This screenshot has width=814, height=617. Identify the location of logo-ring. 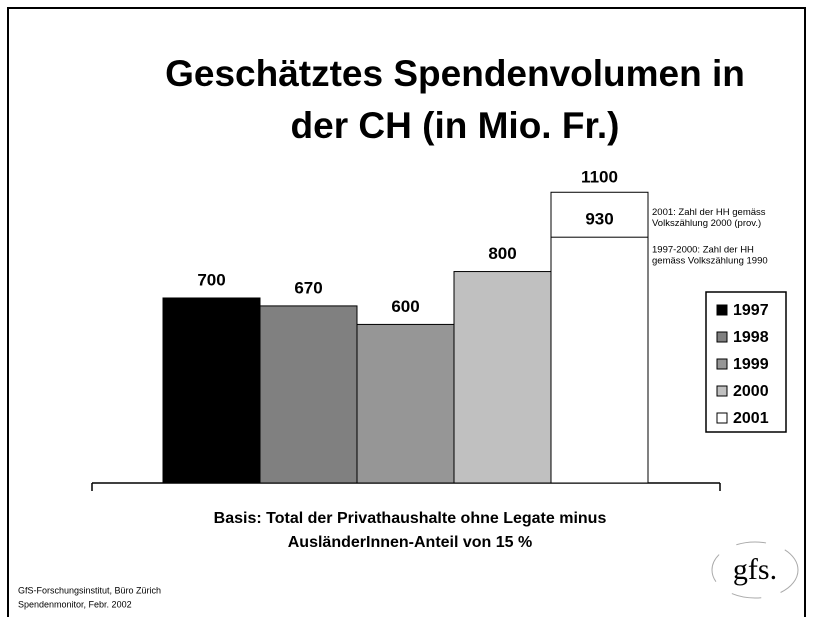
(755, 570).